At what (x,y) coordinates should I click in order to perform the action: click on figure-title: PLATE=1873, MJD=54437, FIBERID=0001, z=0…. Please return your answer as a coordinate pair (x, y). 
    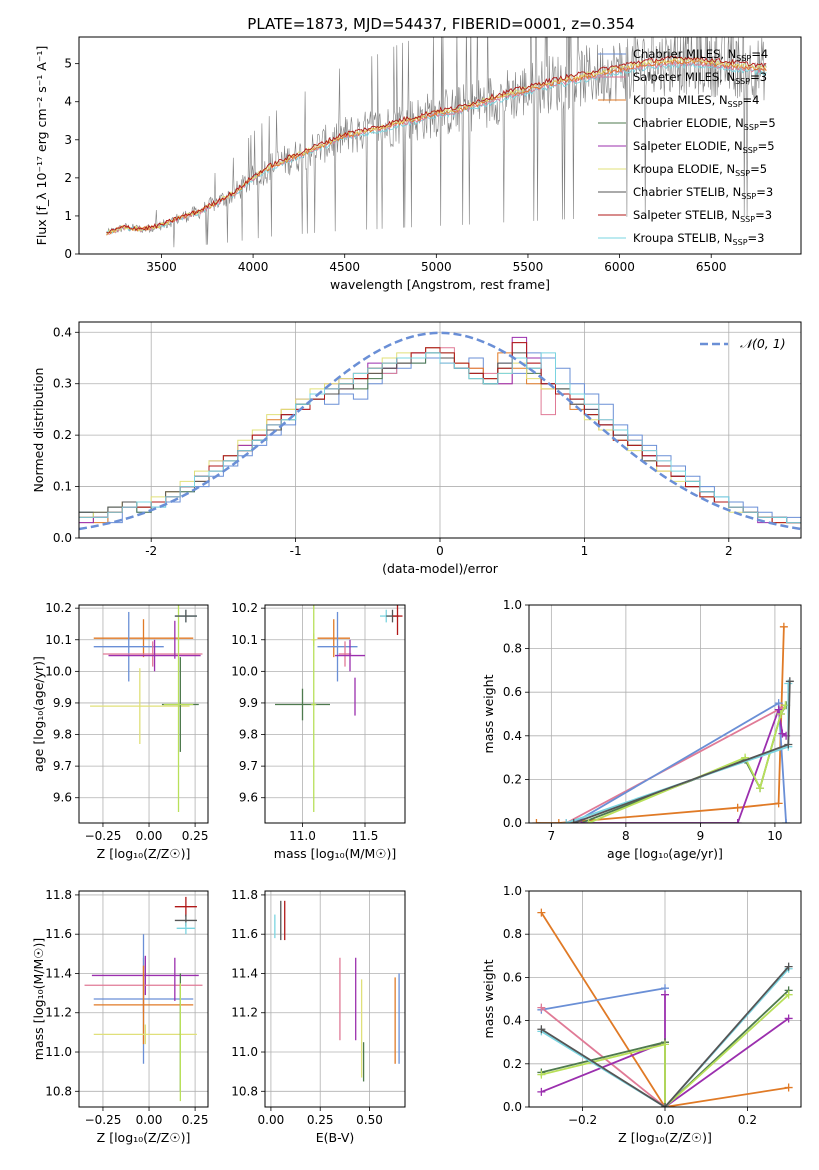
    Looking at the image, I should click on (440, 24).